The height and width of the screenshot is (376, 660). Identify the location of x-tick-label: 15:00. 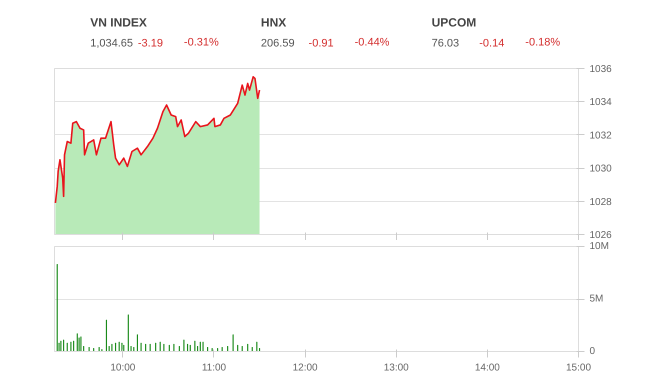
(579, 368).